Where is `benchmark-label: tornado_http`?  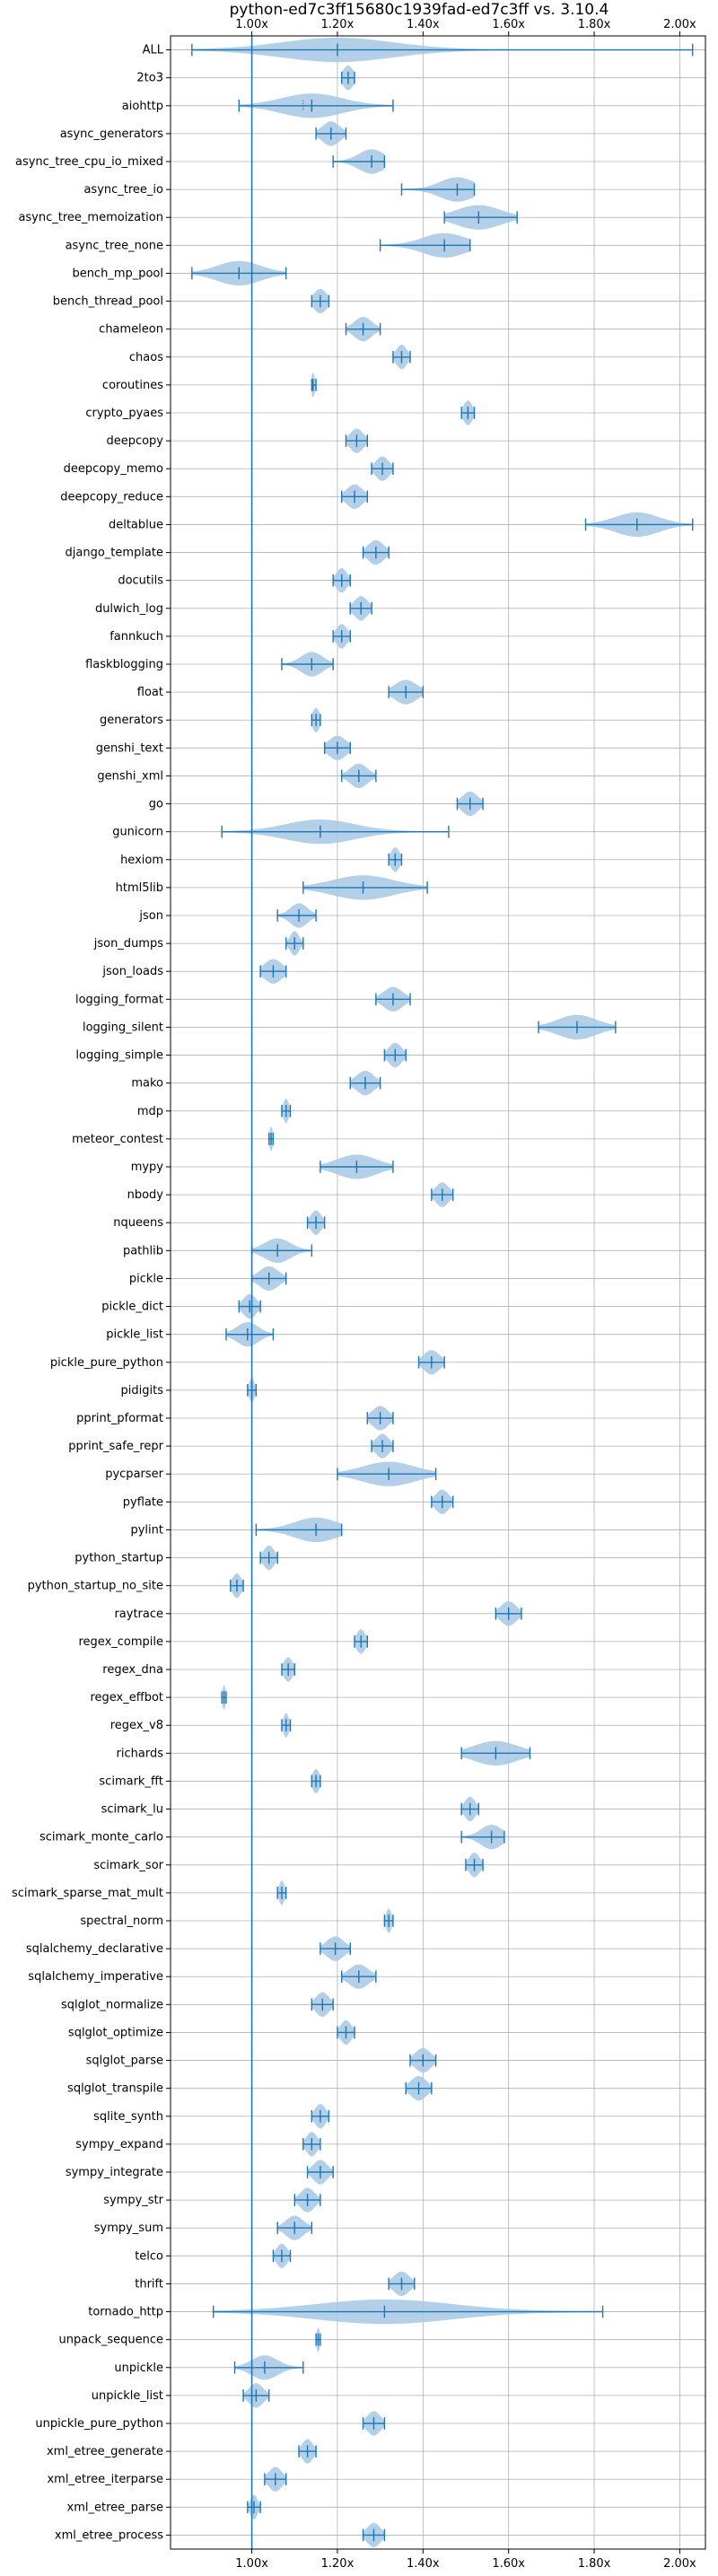 benchmark-label: tornado_http is located at coordinates (125, 2312).